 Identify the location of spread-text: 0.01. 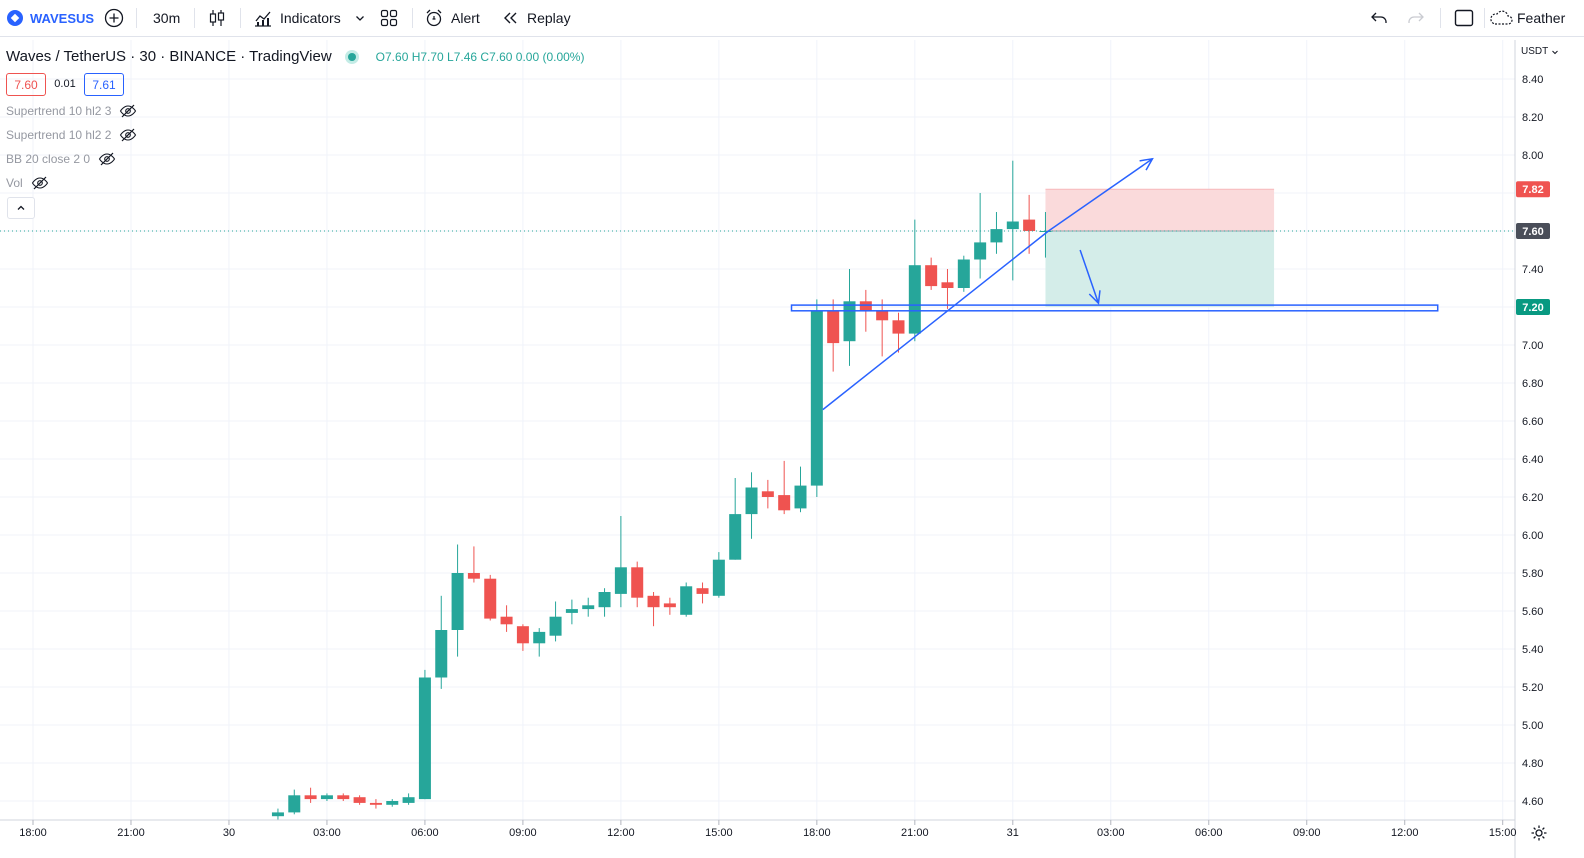
(65, 83).